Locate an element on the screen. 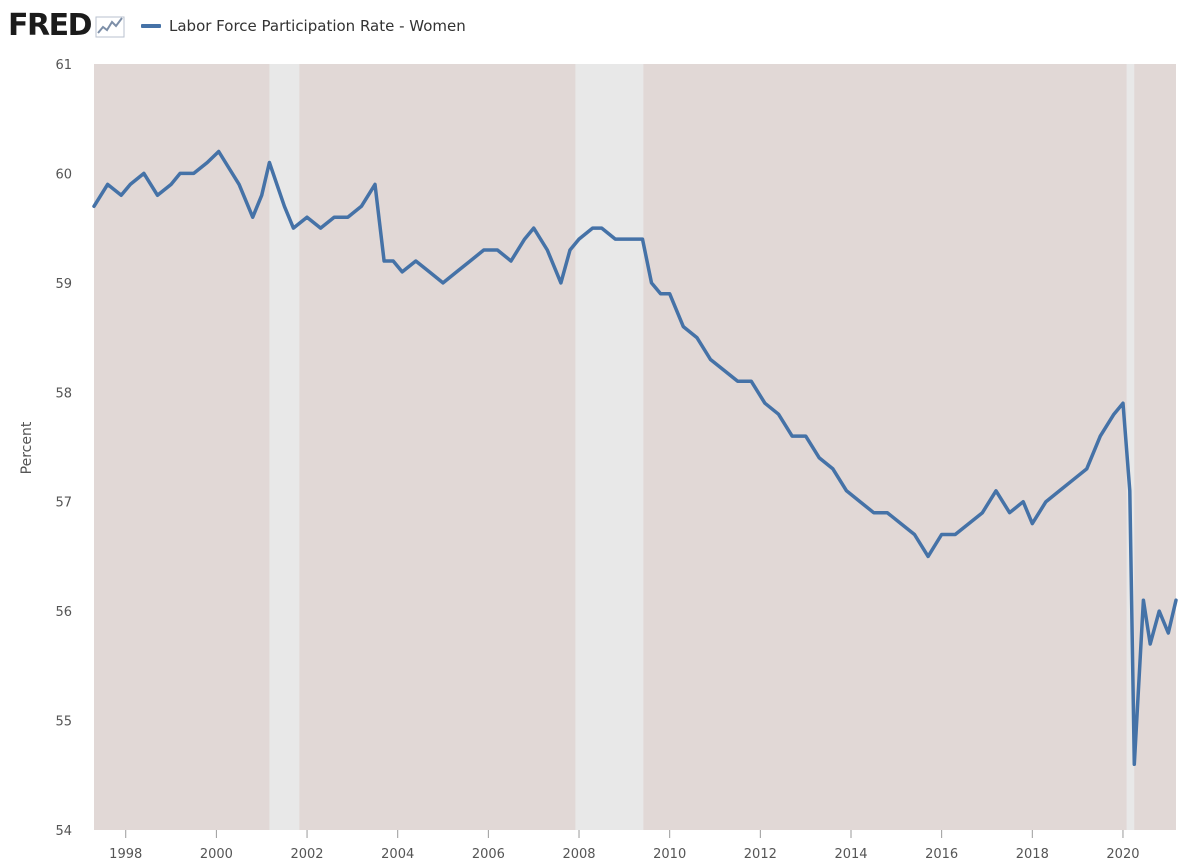  x-tick-label: 2006 is located at coordinates (488, 854).